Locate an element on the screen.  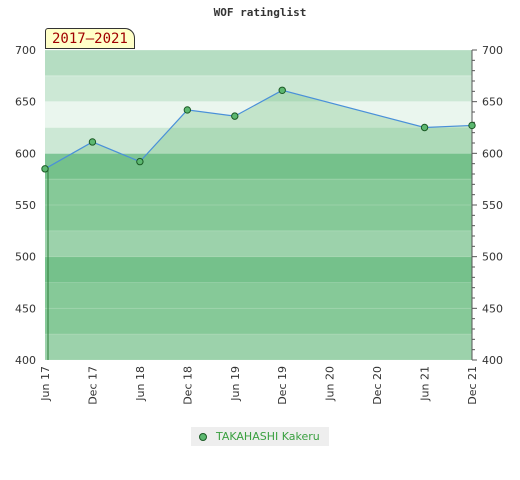
chart-title: WOF ratinglist is located at coordinates (260, 12).